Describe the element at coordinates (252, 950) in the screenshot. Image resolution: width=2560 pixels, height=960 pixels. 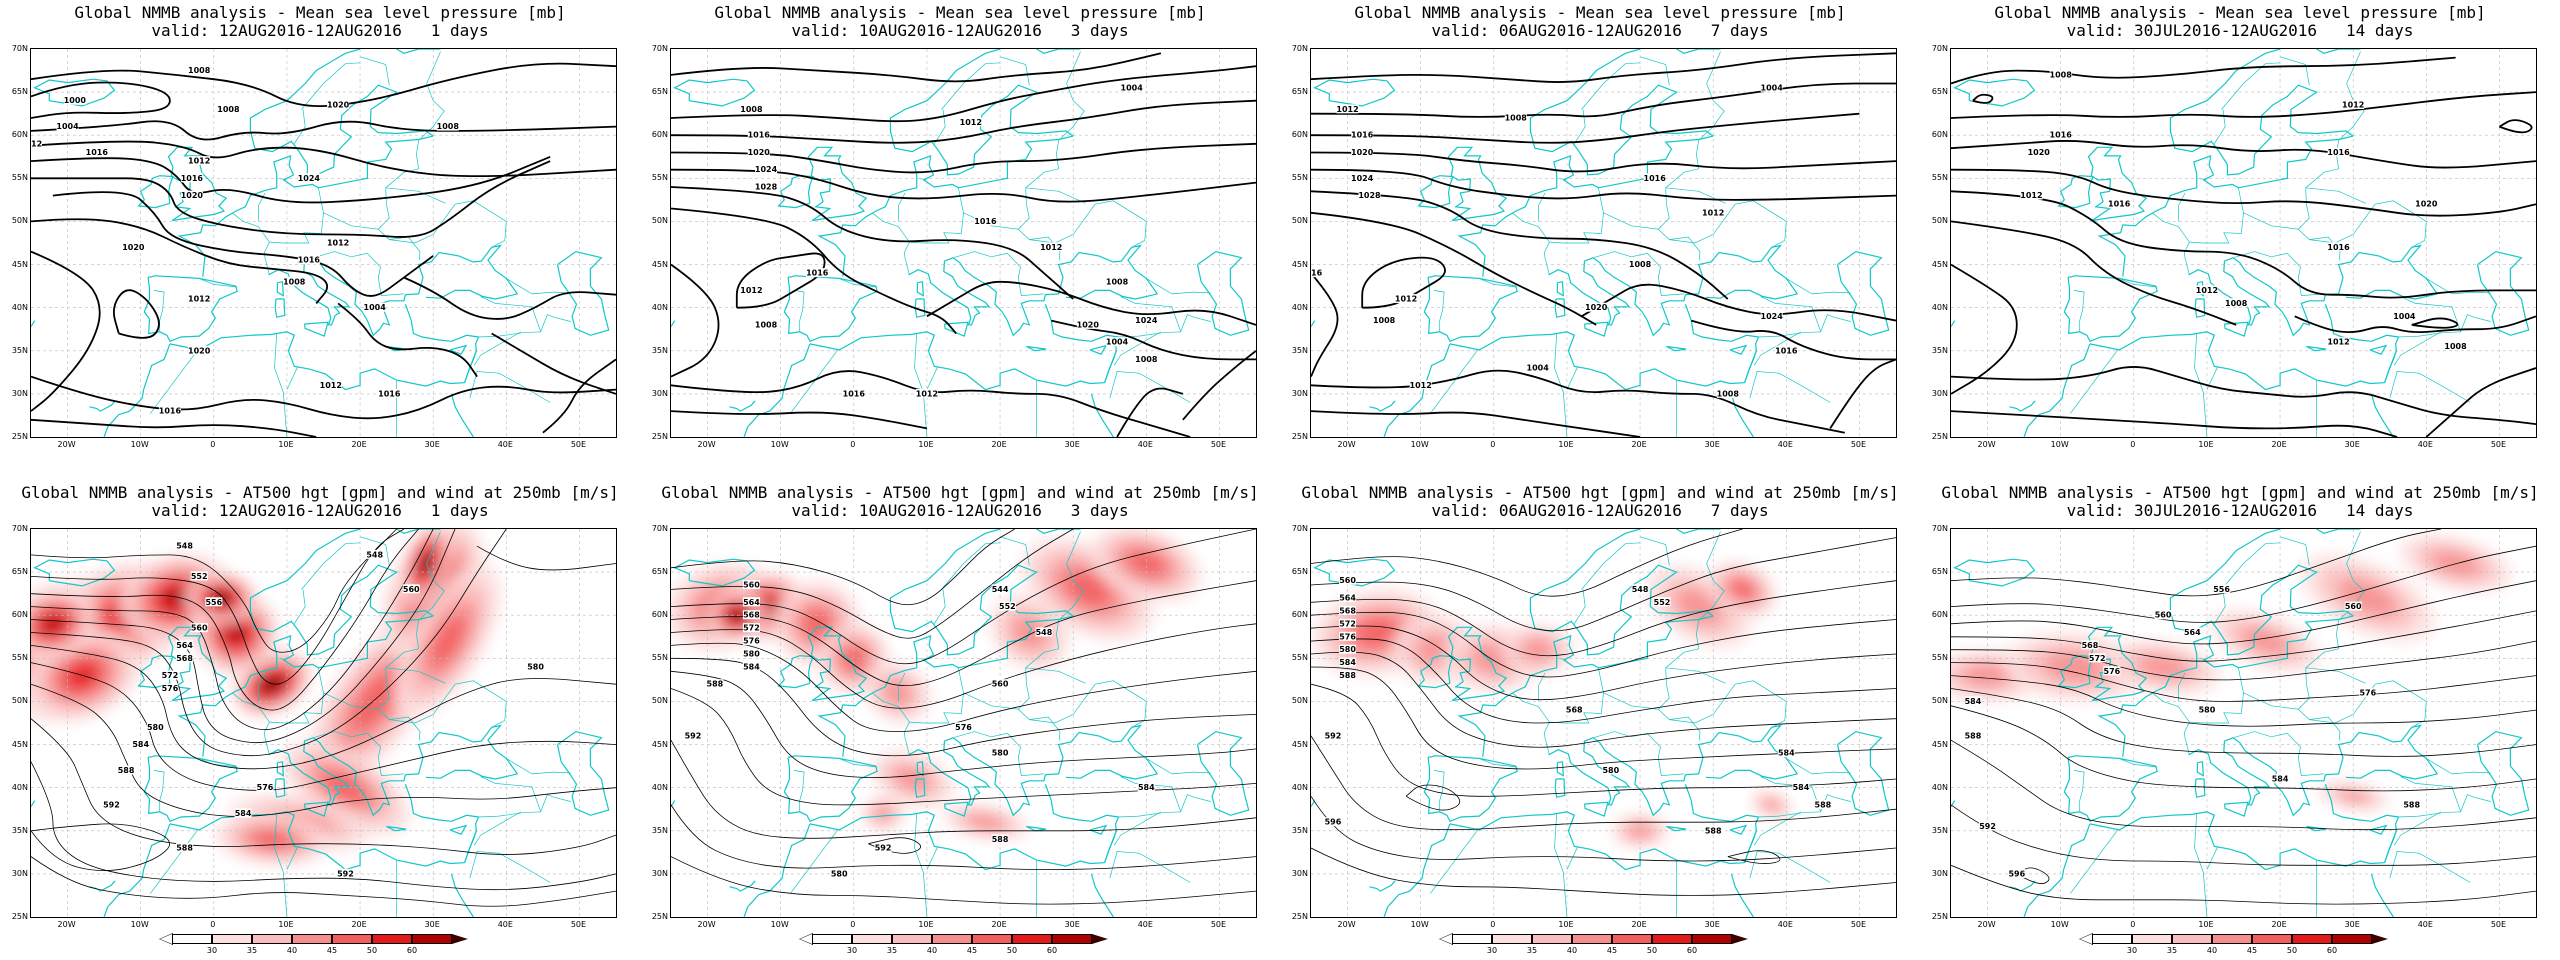
I see `colorbar-label: 35` at that location.